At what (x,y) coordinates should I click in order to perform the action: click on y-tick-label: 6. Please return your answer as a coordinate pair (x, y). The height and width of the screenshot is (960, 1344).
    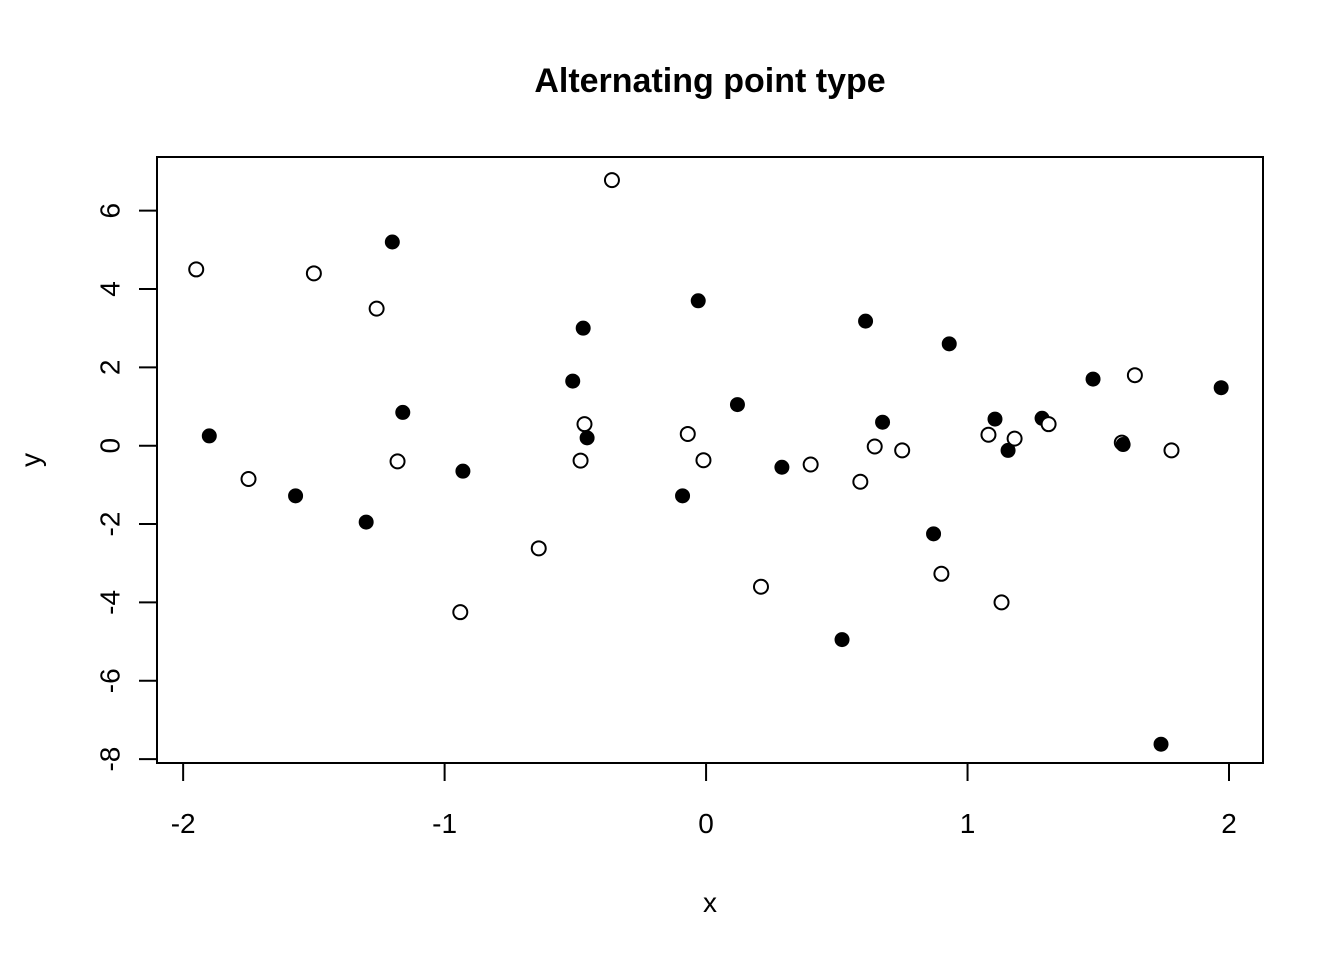
    Looking at the image, I should click on (110, 211).